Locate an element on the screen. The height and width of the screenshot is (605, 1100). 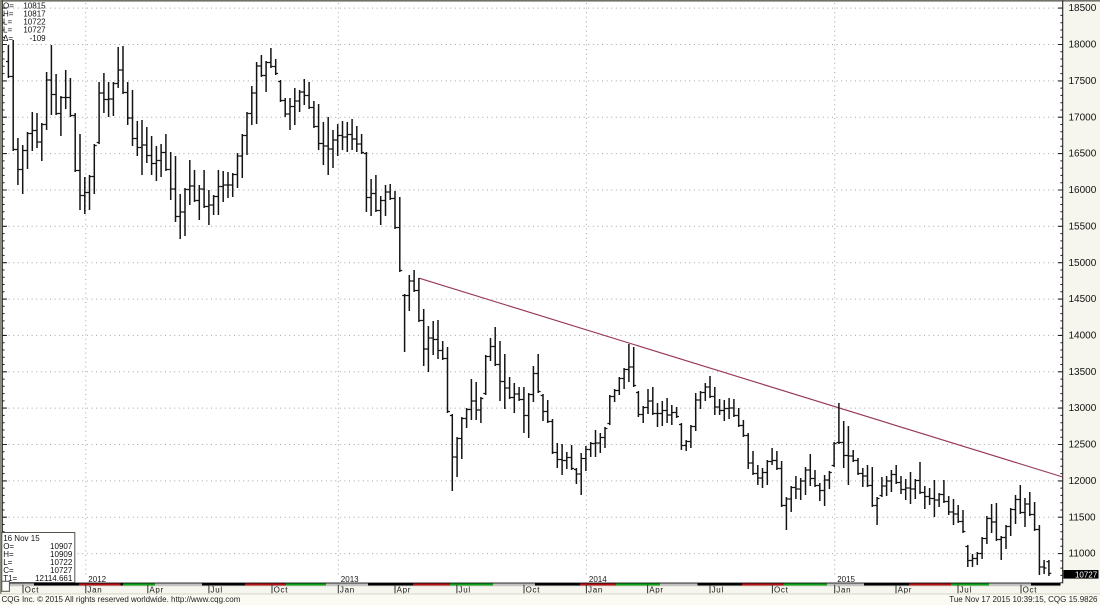
svg-text: 13000 is located at coordinates (1083, 408).